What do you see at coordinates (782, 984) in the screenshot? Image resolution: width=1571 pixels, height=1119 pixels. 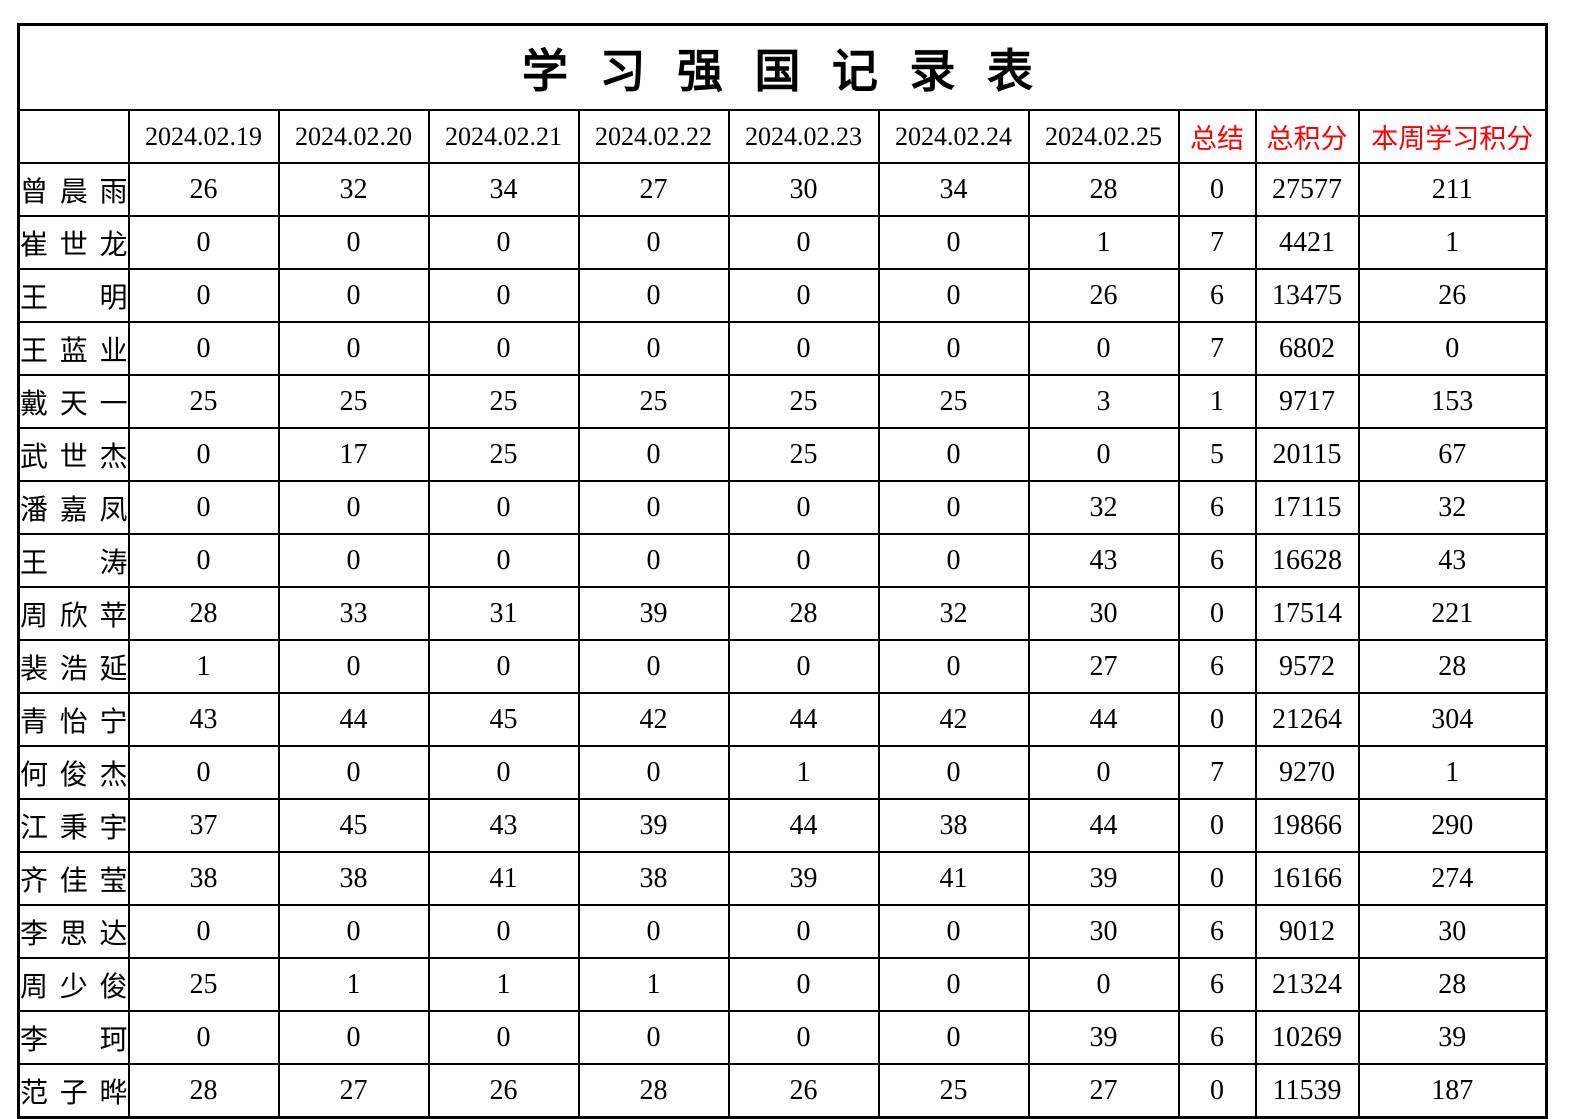 I see `table-row: 周少俊 25 1 1 1 0 0 0 6 21324 28` at bounding box center [782, 984].